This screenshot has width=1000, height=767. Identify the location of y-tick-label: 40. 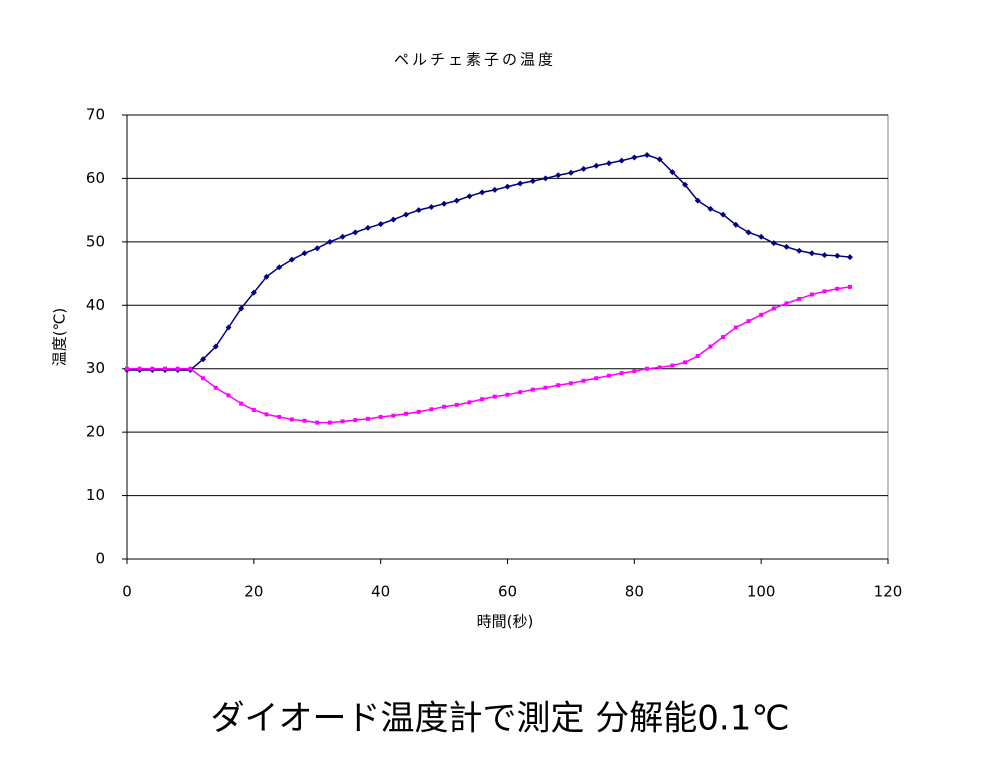
(95, 305).